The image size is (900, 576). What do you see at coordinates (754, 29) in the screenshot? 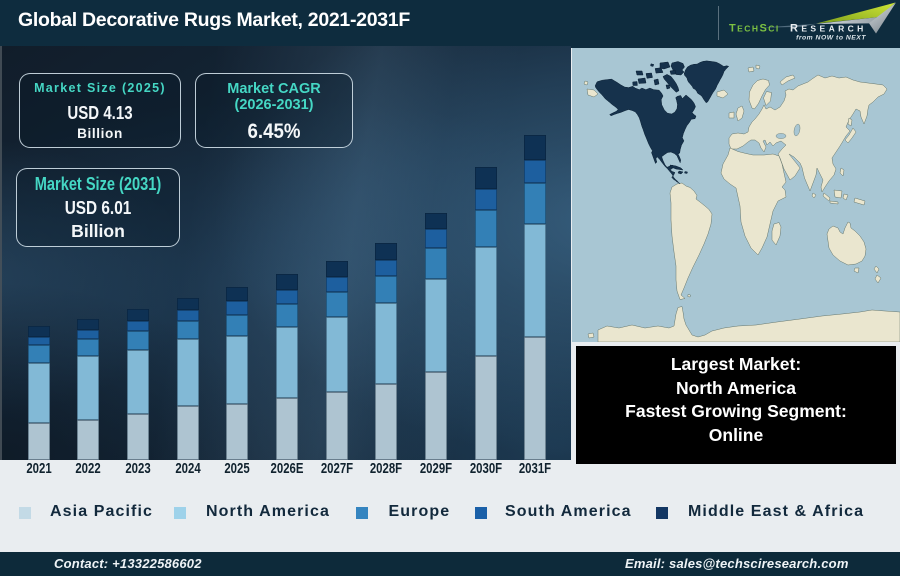
I see `svg-text: TECHSCI` at bounding box center [754, 29].